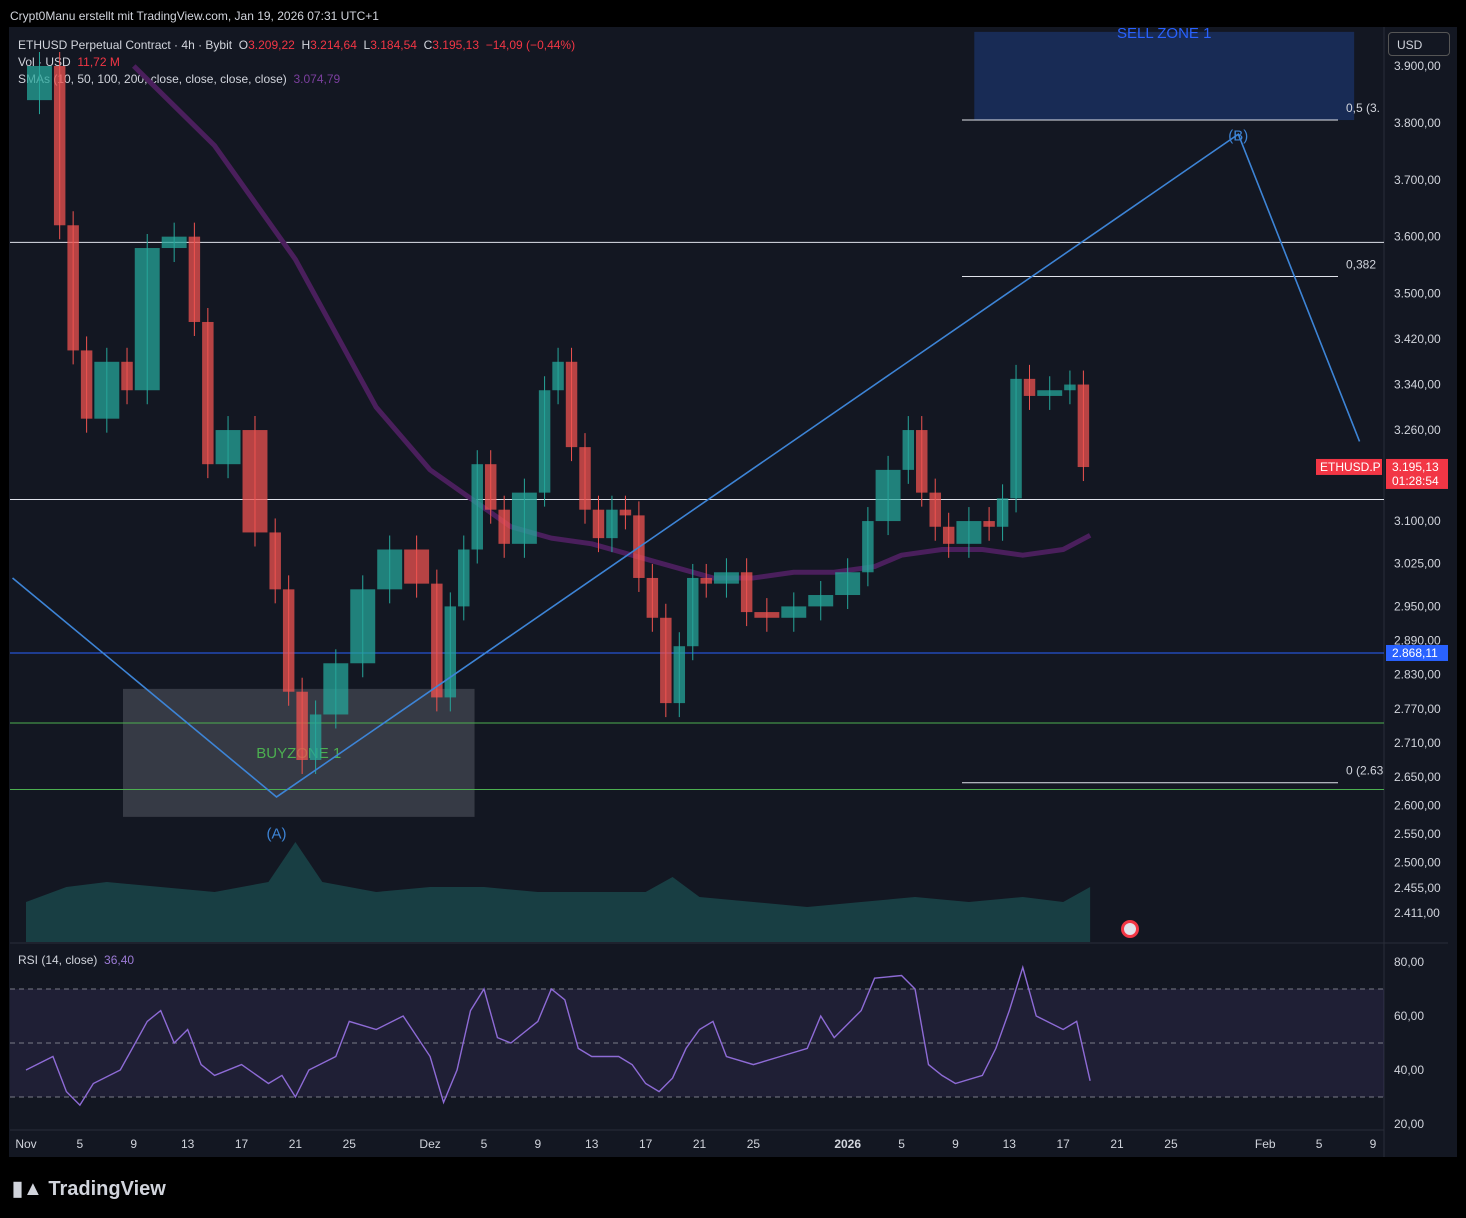 This screenshot has width=1466, height=1218. What do you see at coordinates (1417, 123) in the screenshot?
I see `price-axis-tick: 3.800,00` at bounding box center [1417, 123].